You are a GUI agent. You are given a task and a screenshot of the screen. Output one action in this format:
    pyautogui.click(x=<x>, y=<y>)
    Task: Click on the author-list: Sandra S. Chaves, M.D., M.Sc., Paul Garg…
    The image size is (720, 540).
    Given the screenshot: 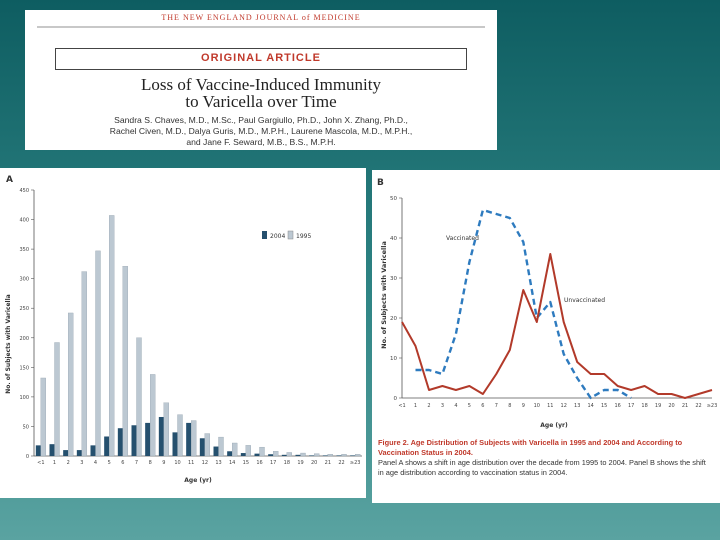 What is the action you would take?
    pyautogui.click(x=261, y=131)
    